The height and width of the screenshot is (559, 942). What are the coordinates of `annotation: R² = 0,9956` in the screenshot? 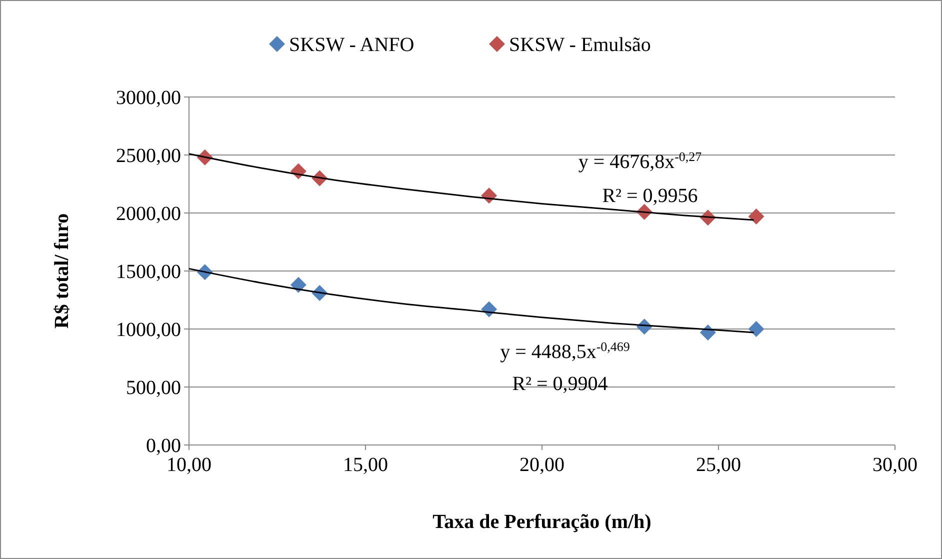 It's located at (650, 196).